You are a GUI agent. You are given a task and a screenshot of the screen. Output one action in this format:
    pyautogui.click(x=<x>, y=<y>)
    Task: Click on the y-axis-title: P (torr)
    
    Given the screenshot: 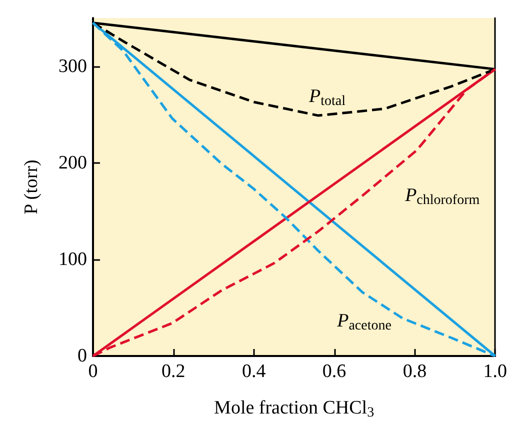 What is the action you would take?
    pyautogui.click(x=31, y=187)
    